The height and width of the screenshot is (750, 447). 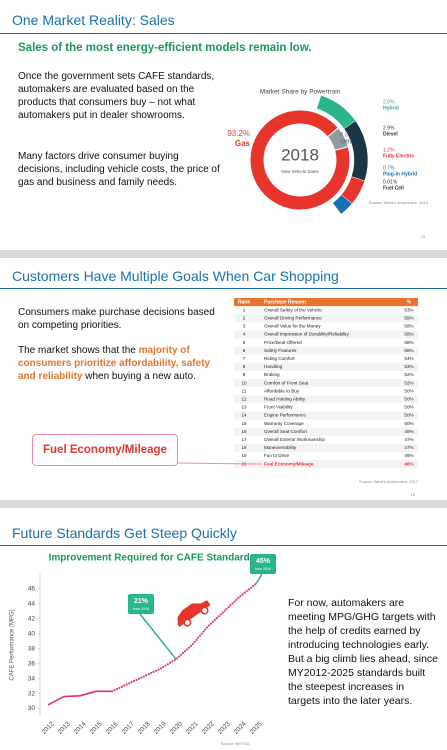 What do you see at coordinates (244, 309) in the screenshot?
I see `table-cell: 1` at bounding box center [244, 309].